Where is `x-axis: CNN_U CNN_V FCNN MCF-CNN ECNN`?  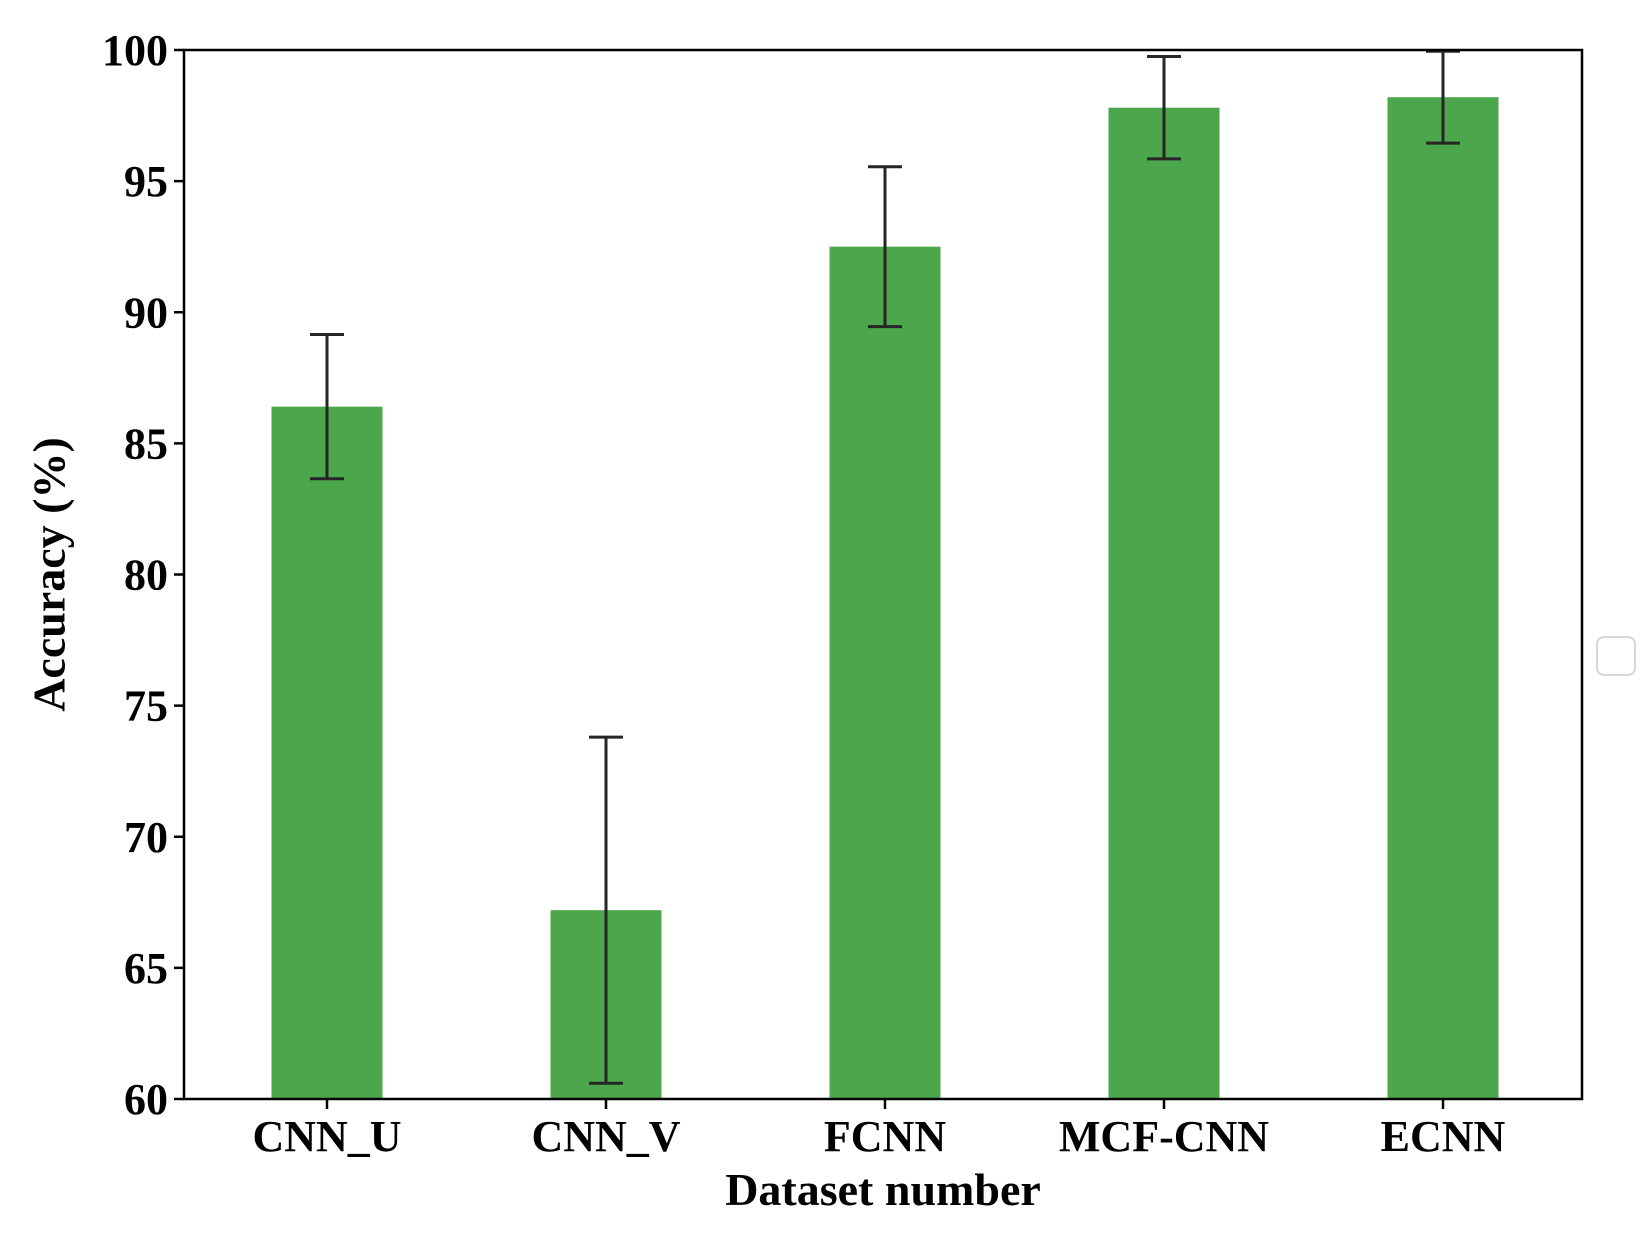
x-axis: CNN_U CNN_V FCNN MCF-CNN ECNN is located at coordinates (879, 1130).